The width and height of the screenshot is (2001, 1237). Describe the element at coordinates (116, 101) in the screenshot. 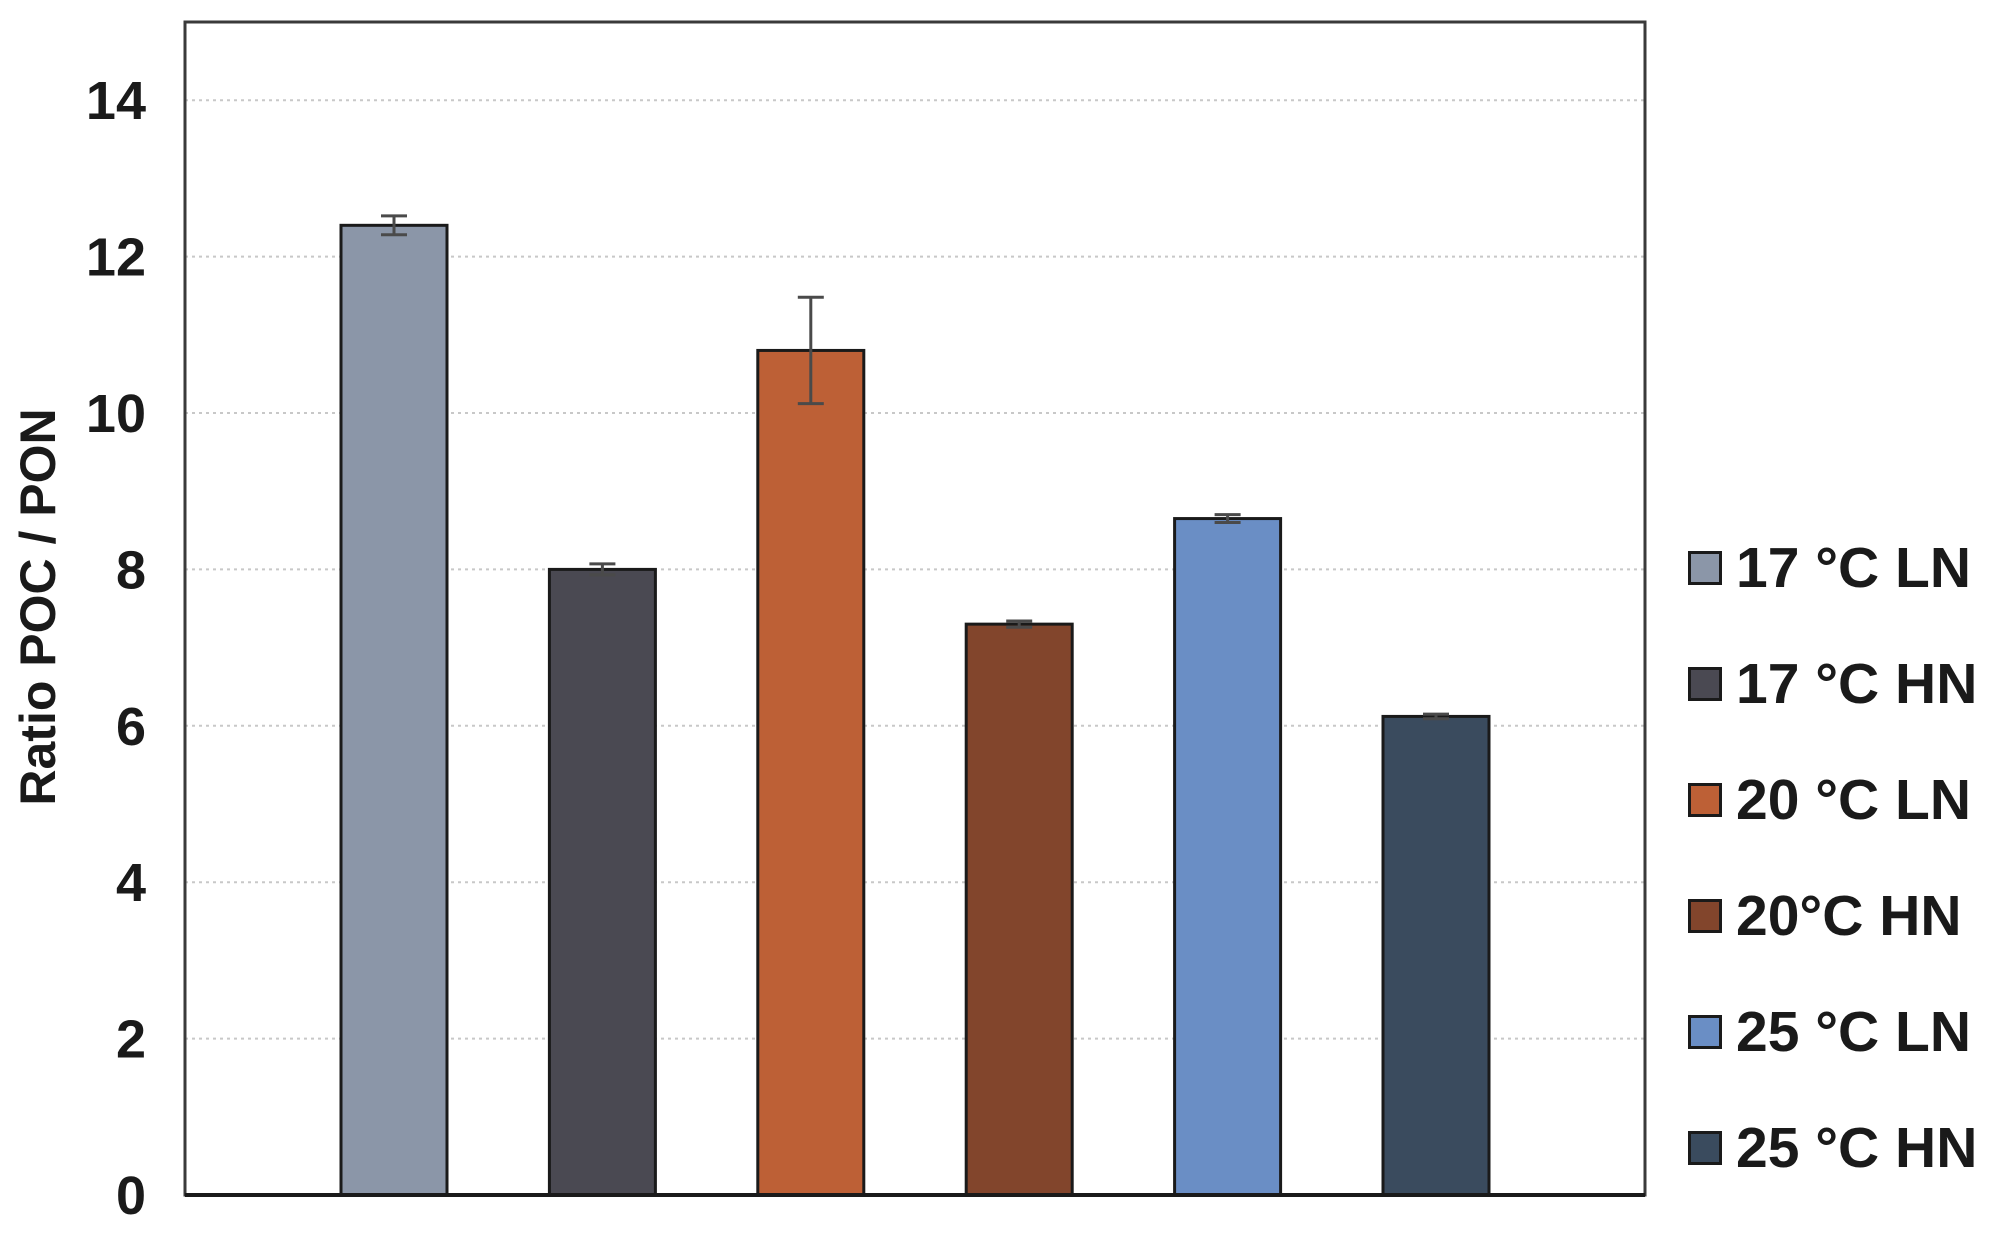

I see `y-tick-label: 14` at that location.